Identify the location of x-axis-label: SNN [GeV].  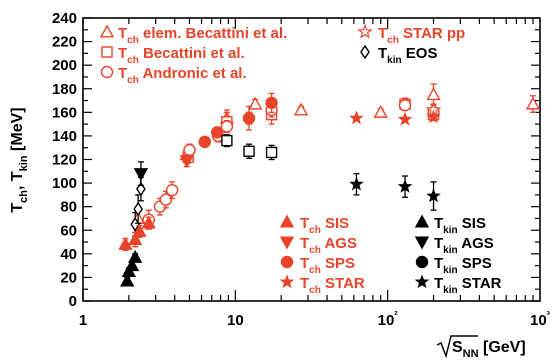
(481, 347).